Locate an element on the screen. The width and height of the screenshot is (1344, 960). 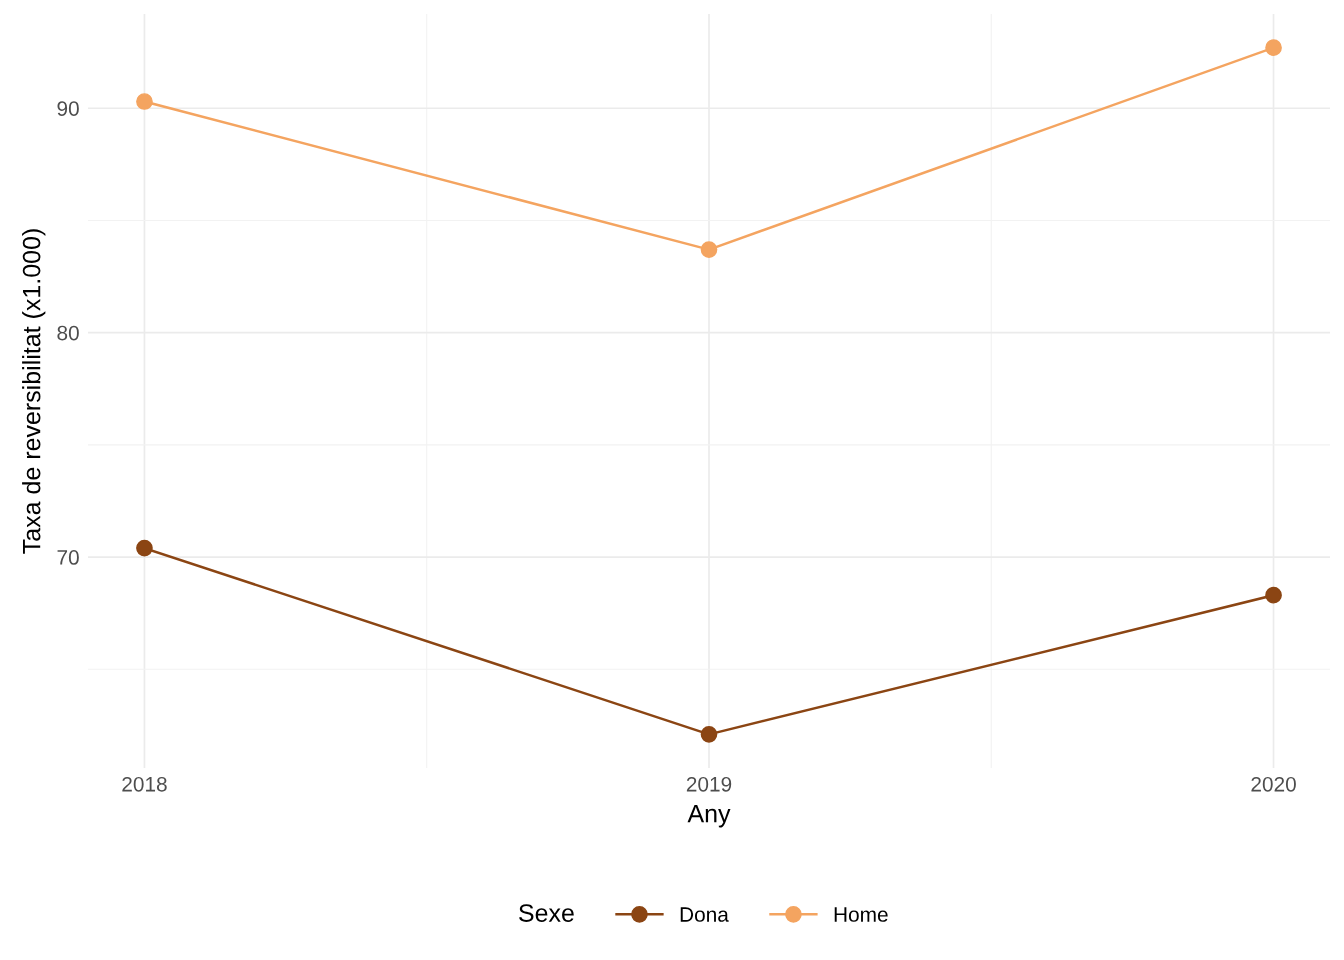
x-tick-label: 2020 is located at coordinates (1273, 784).